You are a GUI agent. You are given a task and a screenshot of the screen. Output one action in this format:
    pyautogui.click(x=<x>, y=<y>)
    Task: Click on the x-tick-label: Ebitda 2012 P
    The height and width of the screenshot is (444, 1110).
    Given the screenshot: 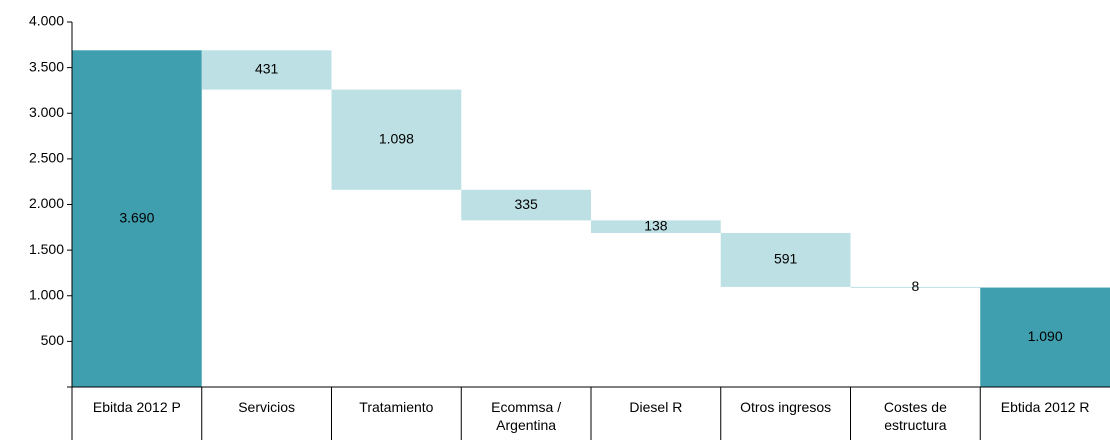 What is the action you would take?
    pyautogui.click(x=136, y=407)
    